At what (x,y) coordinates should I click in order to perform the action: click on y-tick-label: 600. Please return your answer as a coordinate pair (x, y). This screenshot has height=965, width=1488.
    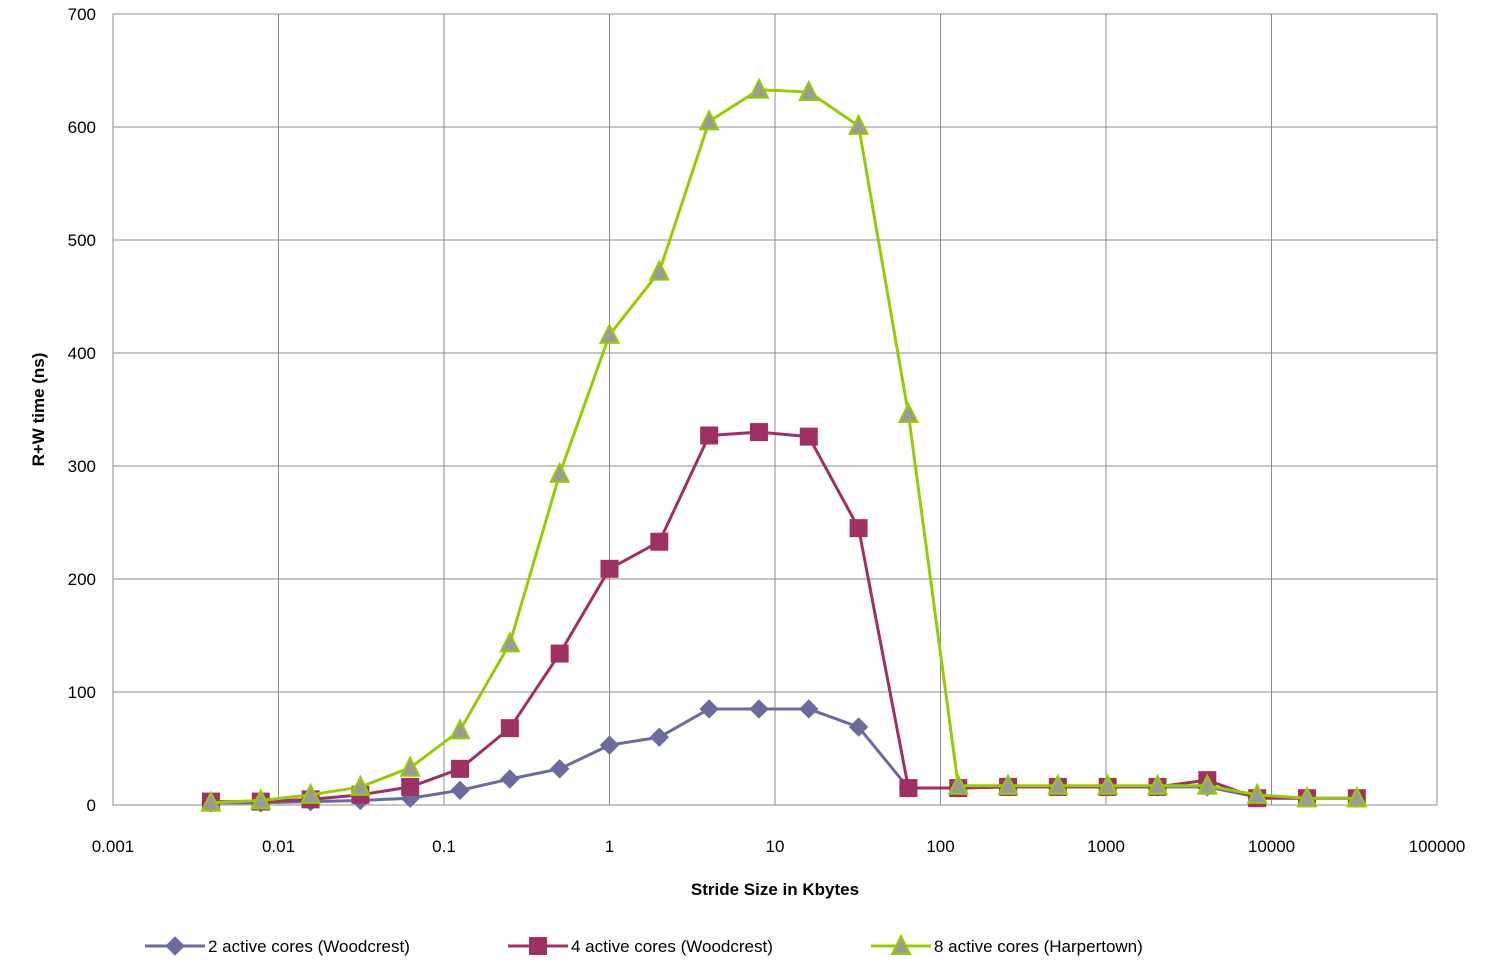
    Looking at the image, I should click on (82, 127).